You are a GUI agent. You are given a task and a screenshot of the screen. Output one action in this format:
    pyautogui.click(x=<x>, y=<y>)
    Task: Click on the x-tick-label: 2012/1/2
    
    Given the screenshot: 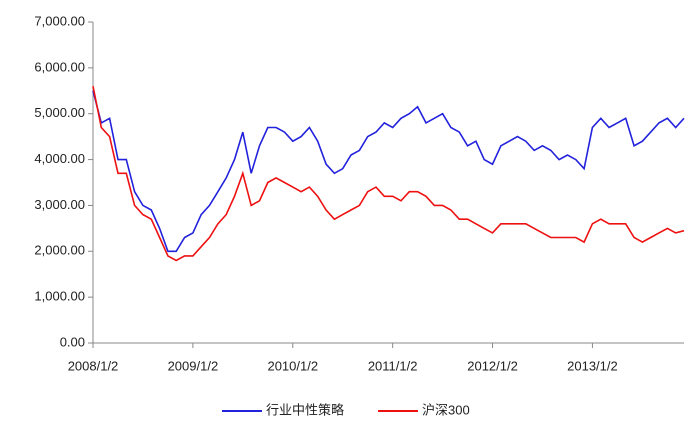 What is the action you would take?
    pyautogui.click(x=492, y=365)
    